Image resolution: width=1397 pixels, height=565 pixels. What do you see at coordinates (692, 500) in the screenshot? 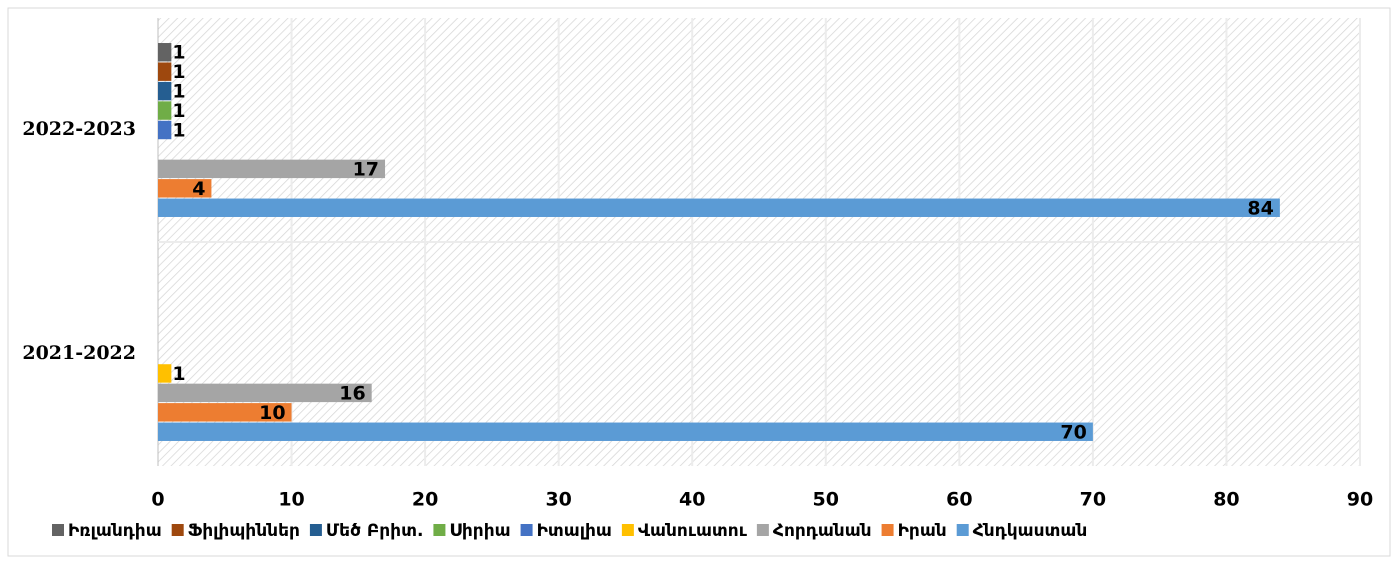
I see `x-tick-label: 40` at bounding box center [692, 500].